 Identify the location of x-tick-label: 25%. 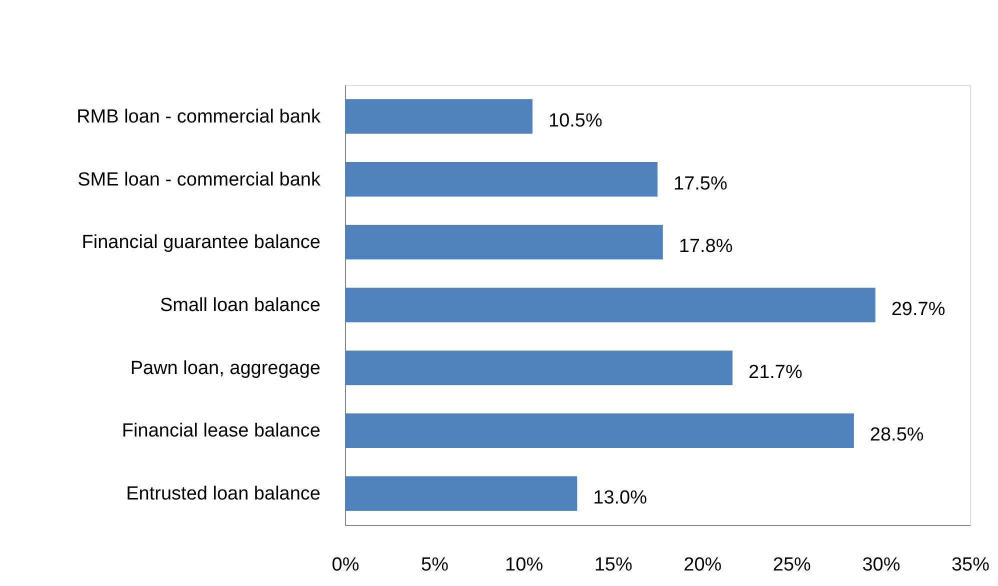
(792, 565).